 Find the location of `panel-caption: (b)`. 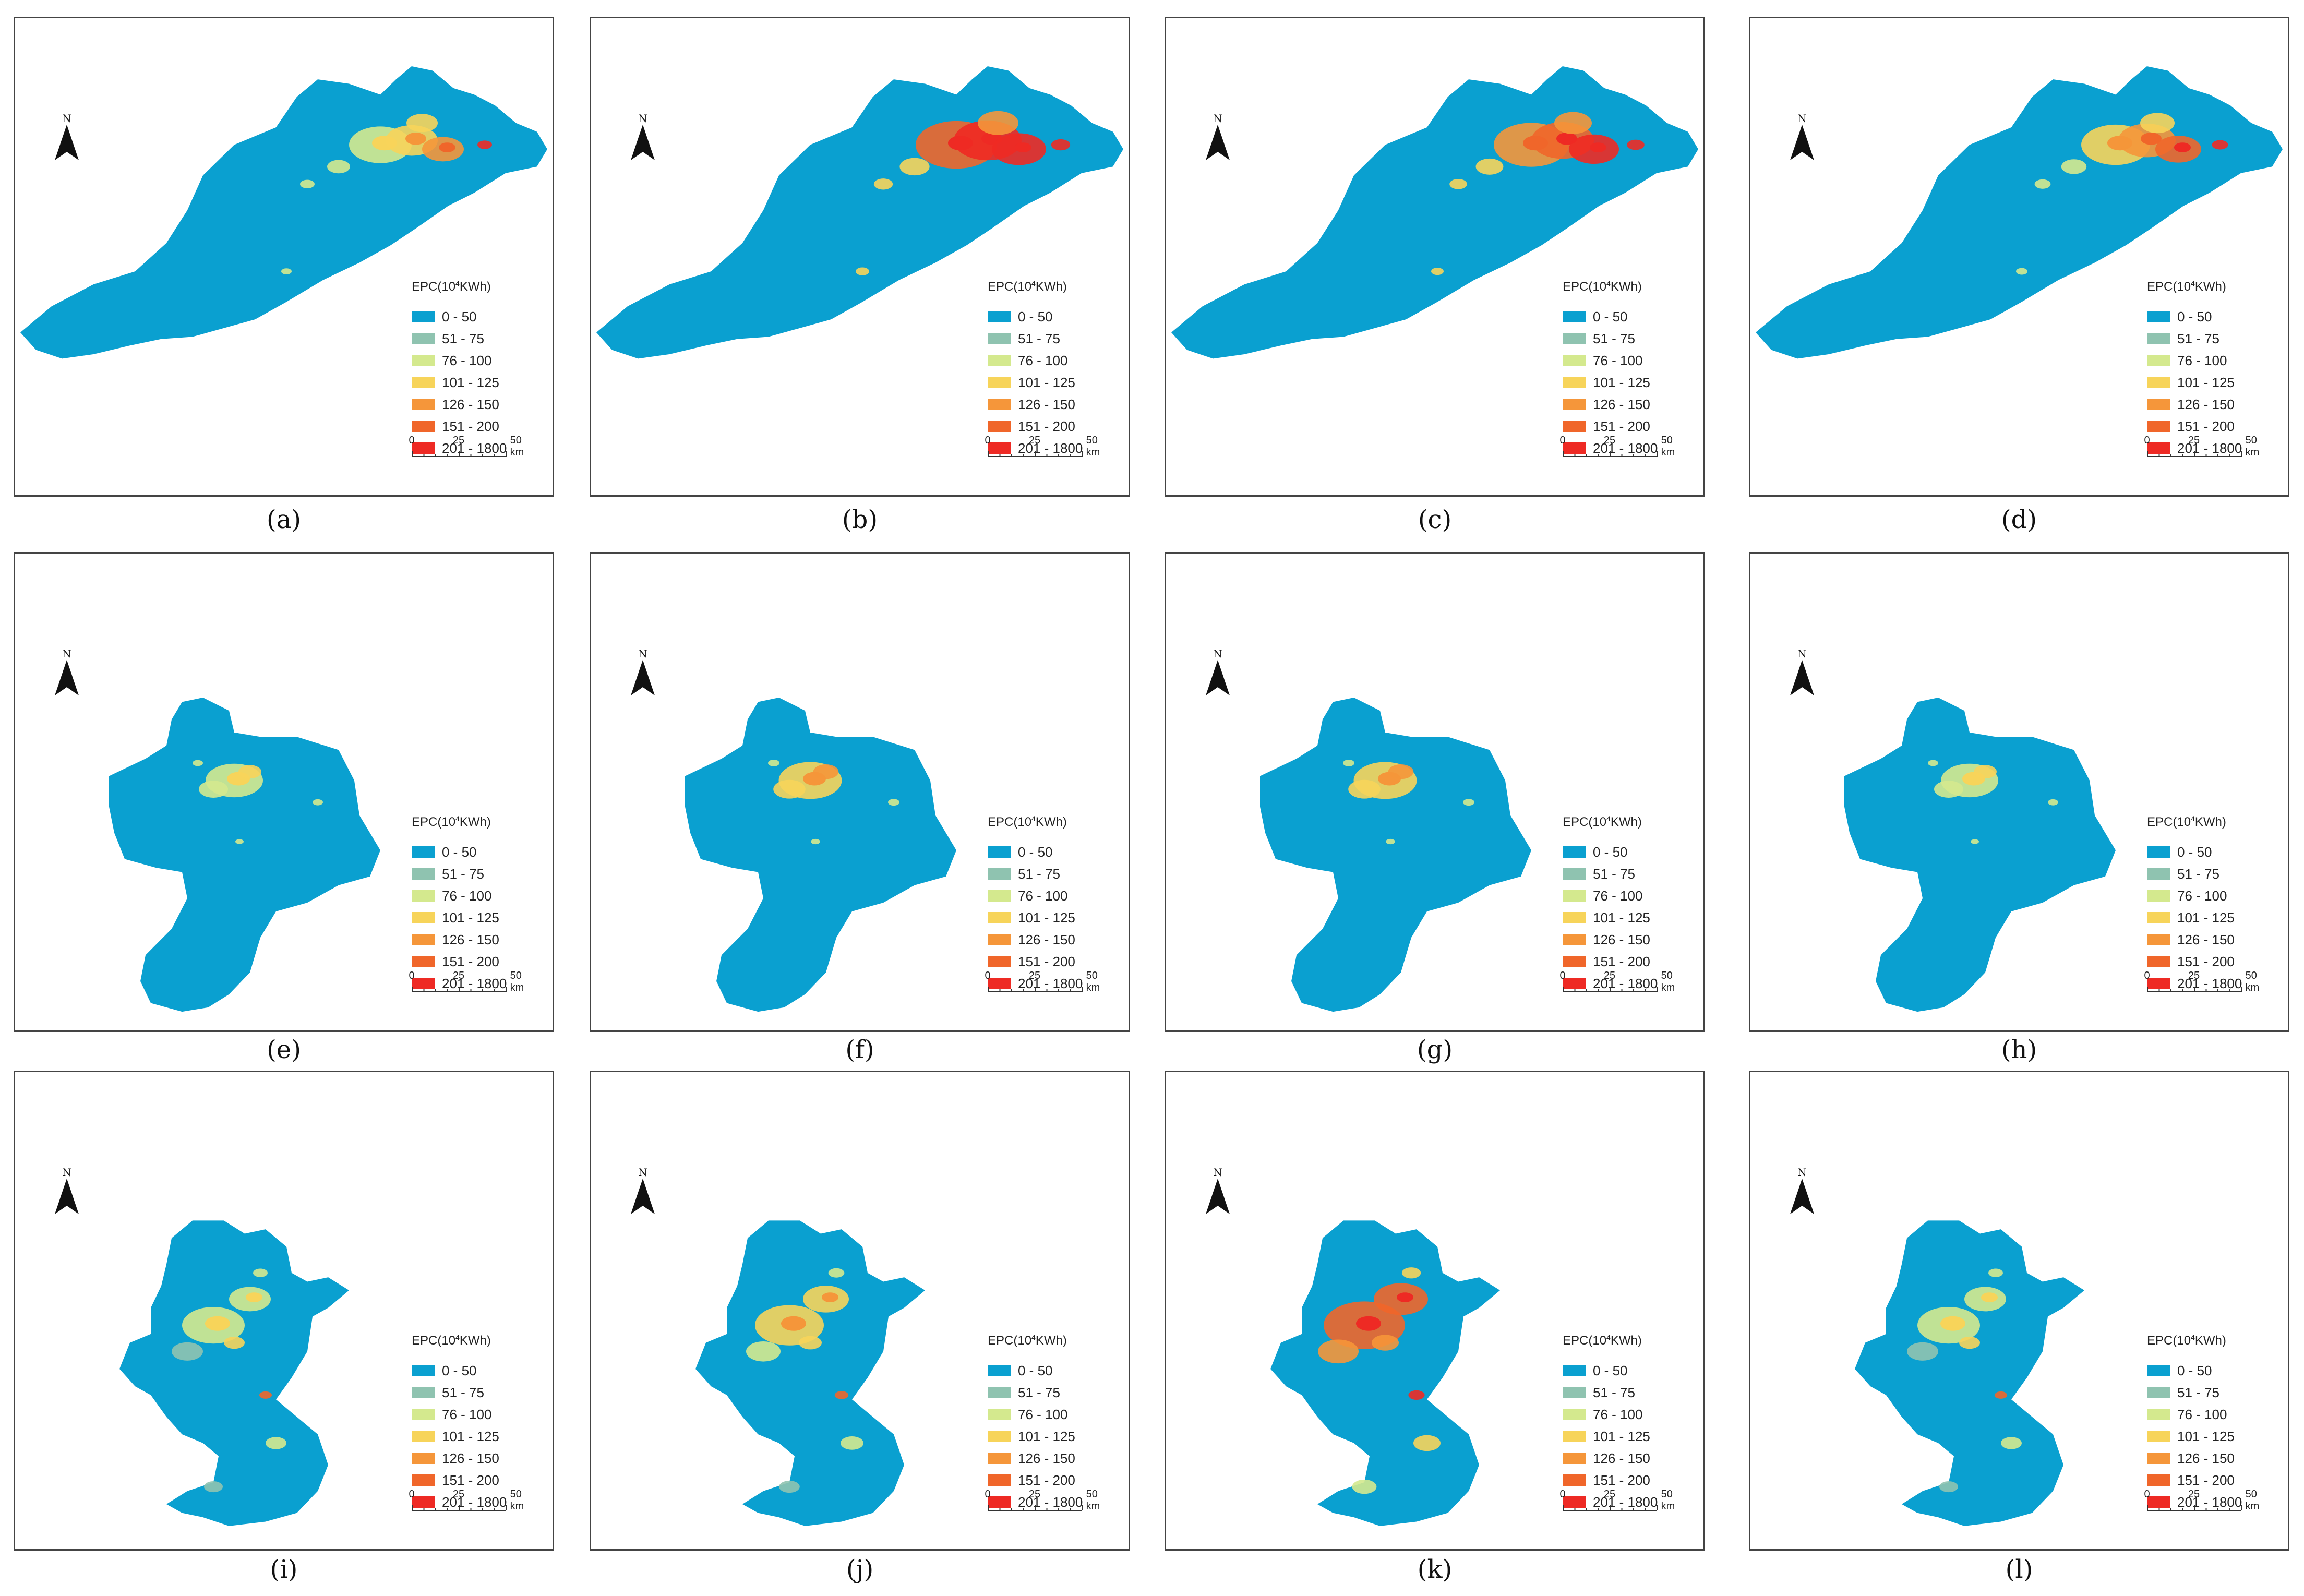

panel-caption: (b) is located at coordinates (860, 519).